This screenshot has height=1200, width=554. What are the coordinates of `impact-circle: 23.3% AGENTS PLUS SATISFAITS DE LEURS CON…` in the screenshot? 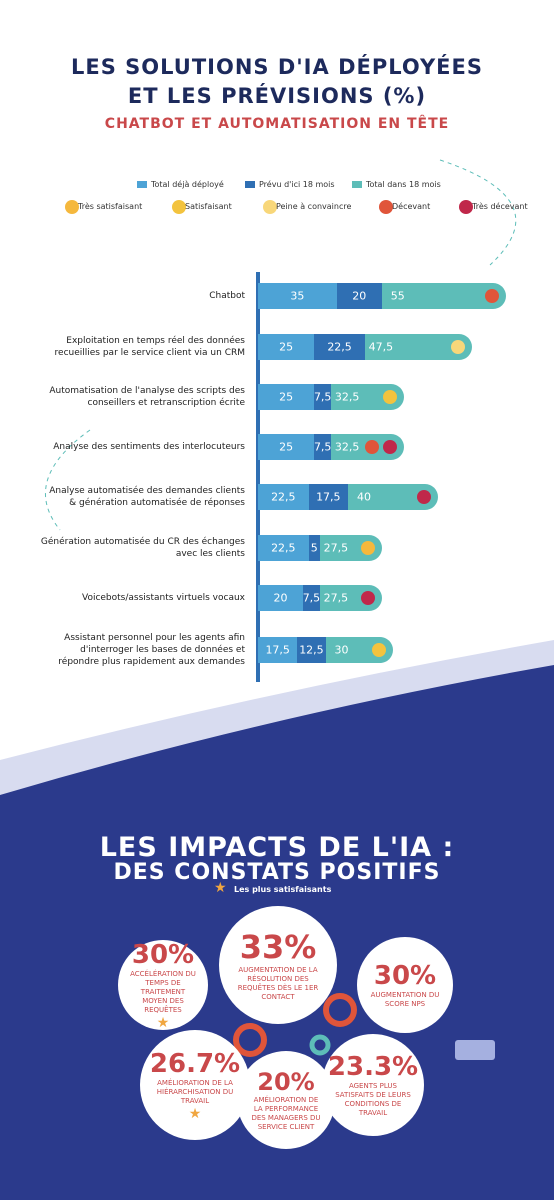 It's located at (373, 1085).